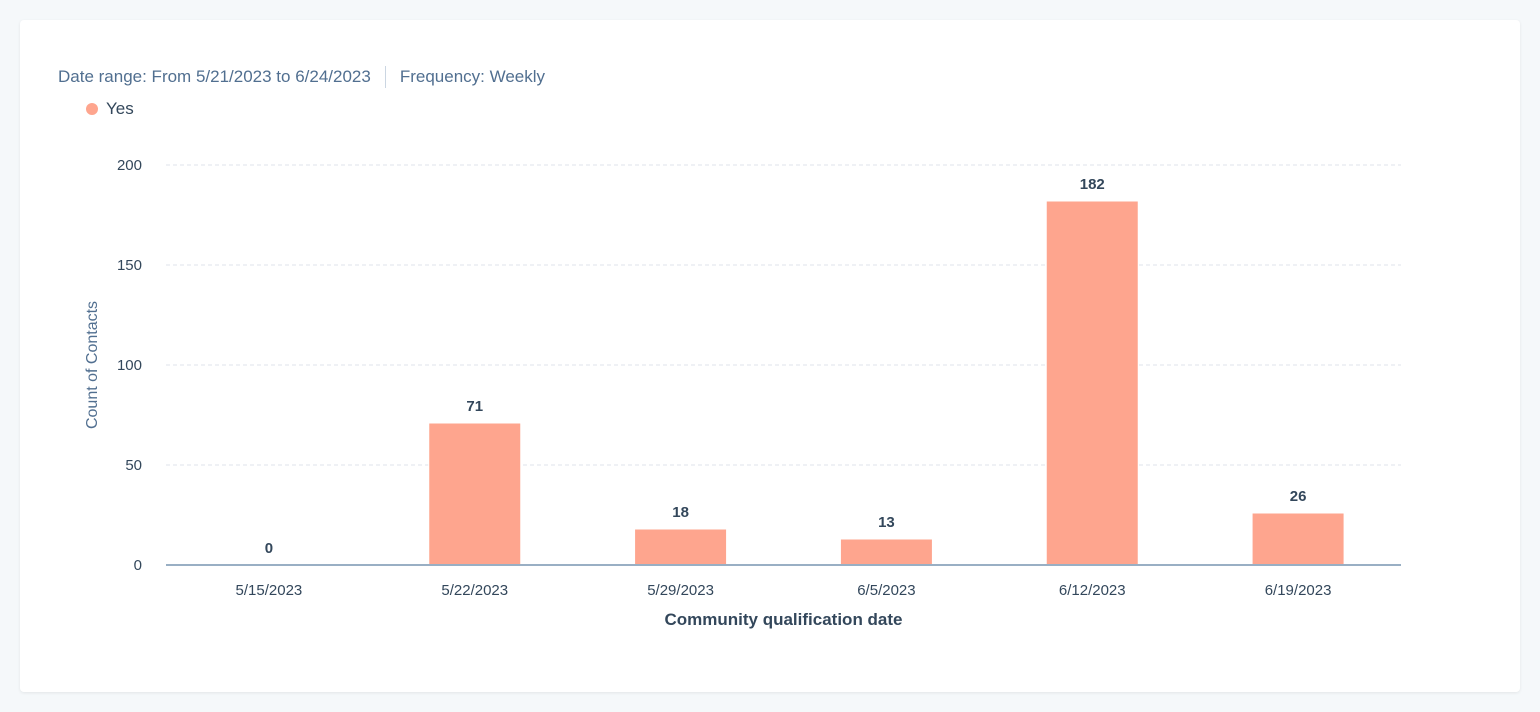 This screenshot has width=1540, height=712. I want to click on x-tick-label: 5/22/2023, so click(474, 590).